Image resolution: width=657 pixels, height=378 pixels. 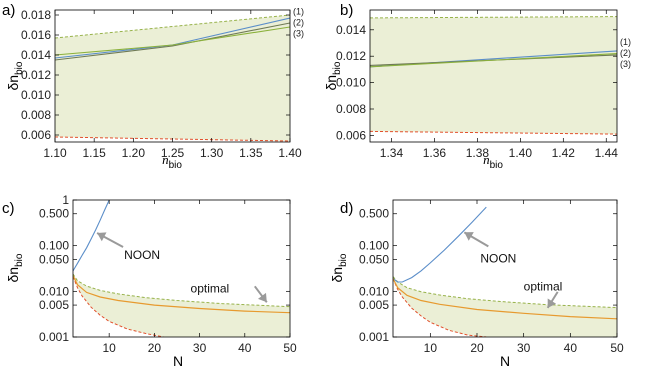 I want to click on x-tick-label: 1.34, so click(x=392, y=153).